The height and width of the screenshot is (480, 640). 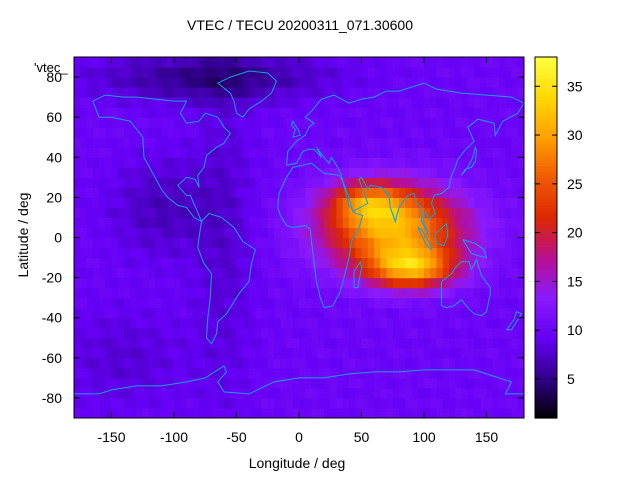 What do you see at coordinates (295, 129) in the screenshot?
I see `coastline-uk` at bounding box center [295, 129].